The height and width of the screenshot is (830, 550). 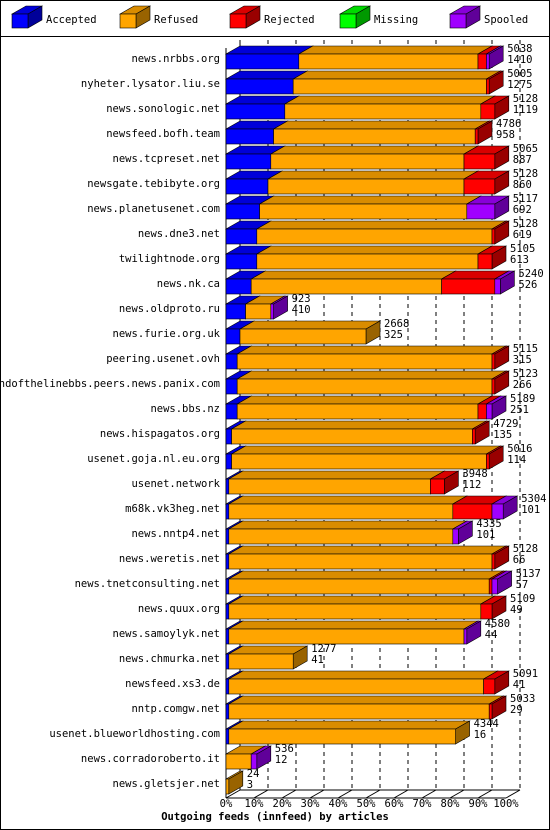 What do you see at coordinates (175, 59) in the screenshot?
I see `category-label: news.nrbbs.org` at bounding box center [175, 59].